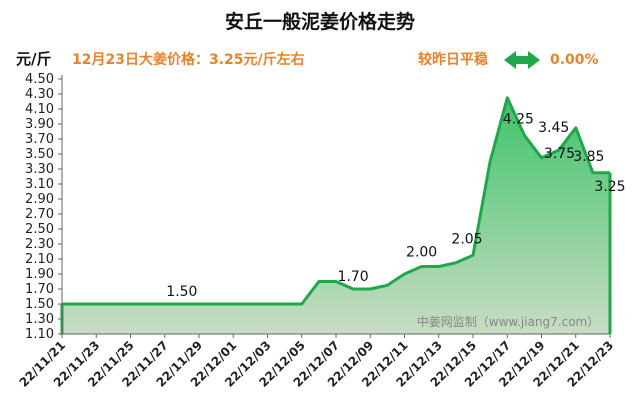  I want to click on headline-price: 12月23日大姜价格：3.25元/斤左右, so click(188, 59).